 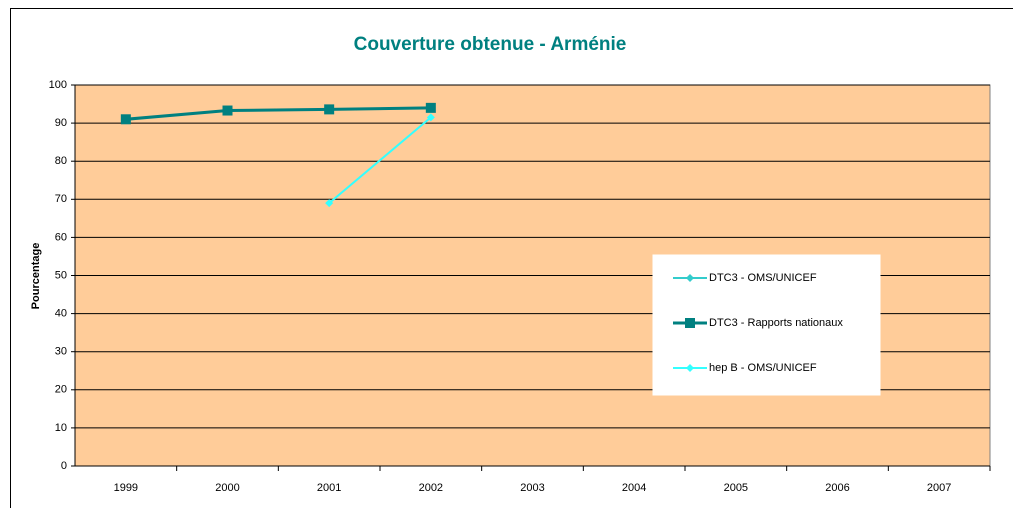 What do you see at coordinates (227, 488) in the screenshot?
I see `x-tick-label: 2000` at bounding box center [227, 488].